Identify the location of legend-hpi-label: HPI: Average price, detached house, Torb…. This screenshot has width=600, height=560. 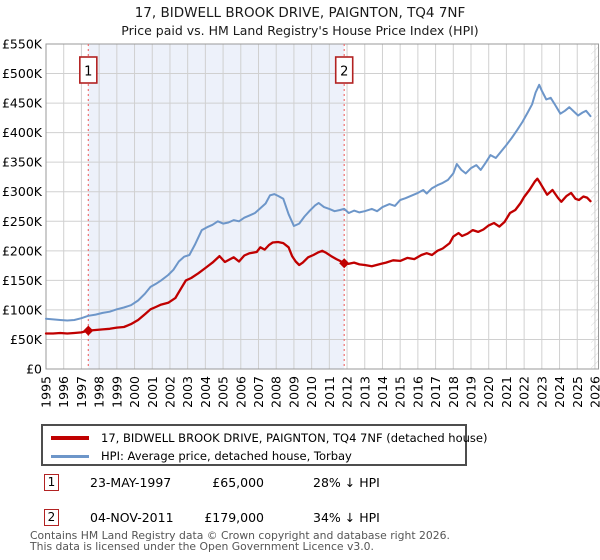
(226, 456).